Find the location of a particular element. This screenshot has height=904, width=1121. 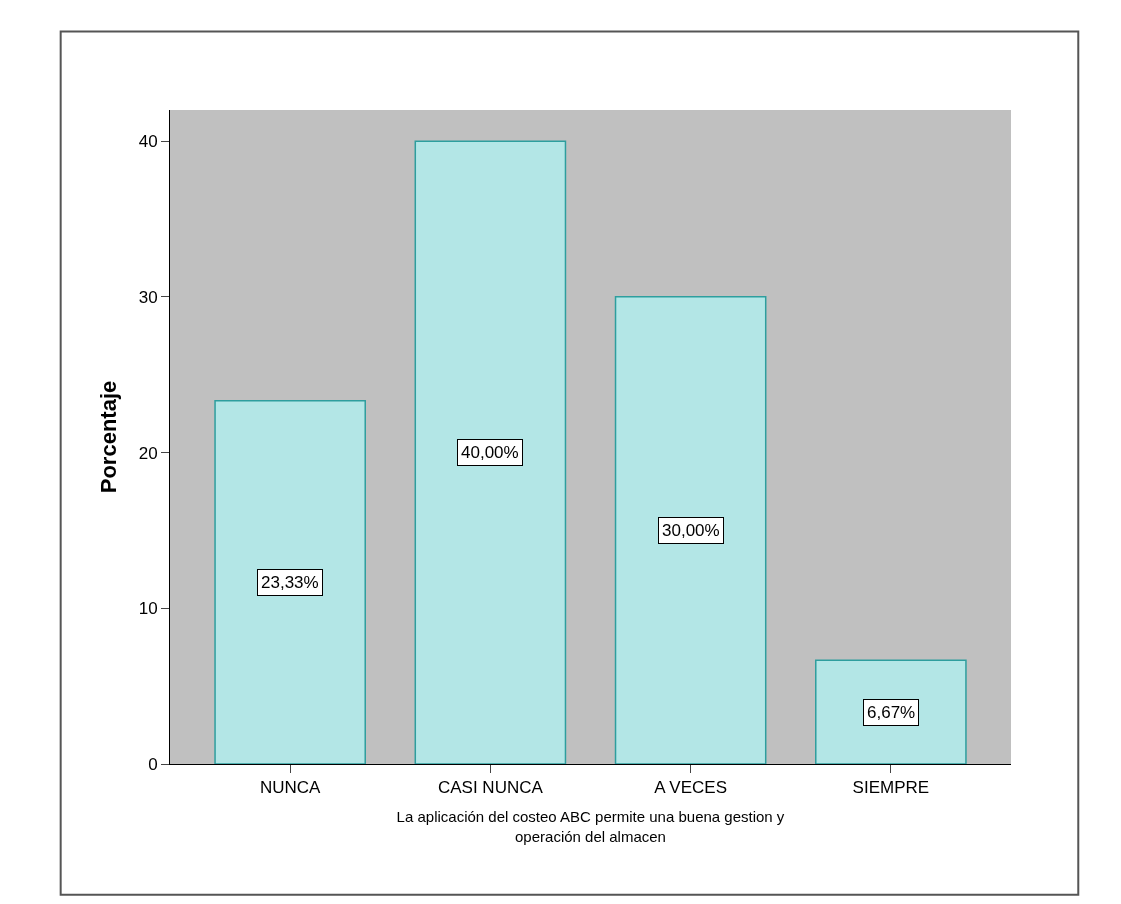

data-label: 6,67% is located at coordinates (891, 712).